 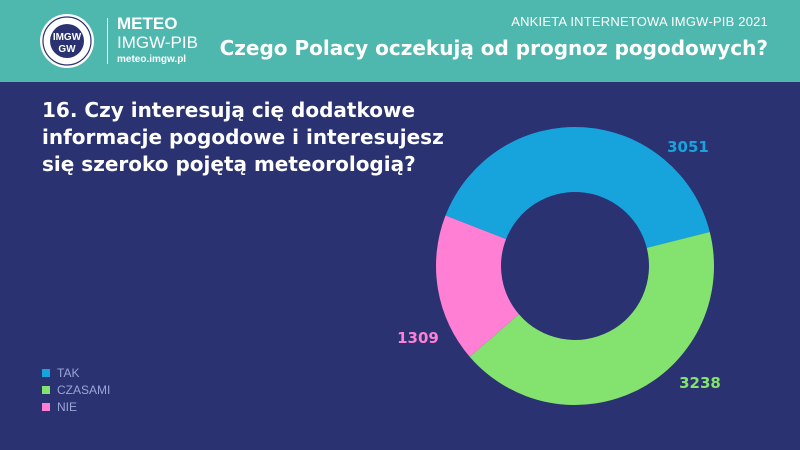 What do you see at coordinates (46, 406) in the screenshot?
I see `legend-swatch-nie` at bounding box center [46, 406].